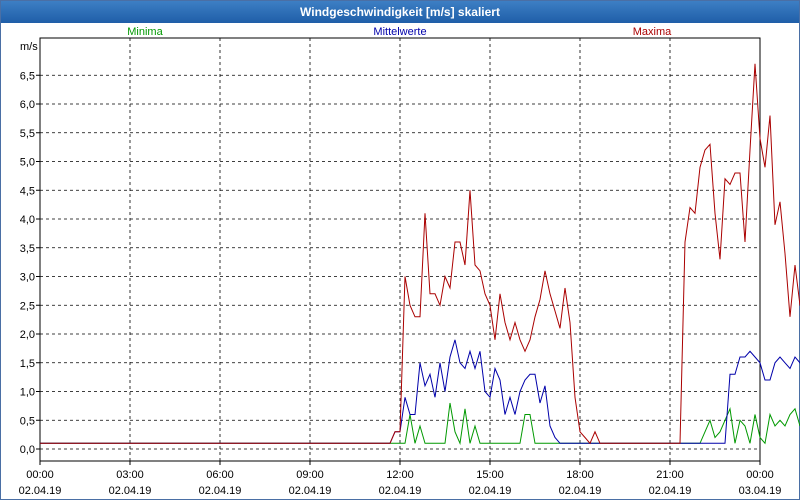  Describe the element at coordinates (27, 393) in the screenshot. I see `y-tick-label: 1,0` at that location.